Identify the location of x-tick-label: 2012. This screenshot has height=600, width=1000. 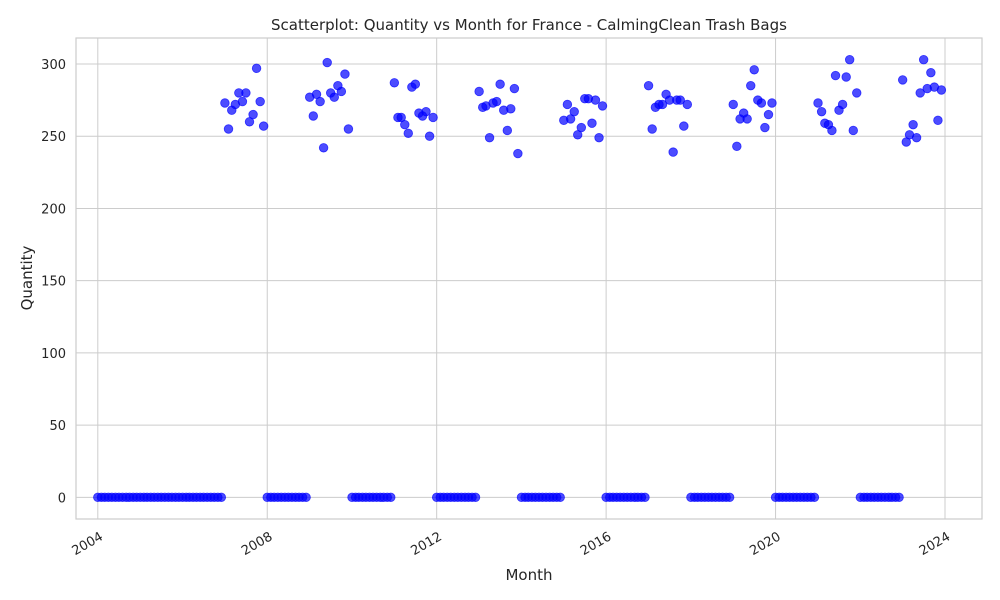
(427, 544).